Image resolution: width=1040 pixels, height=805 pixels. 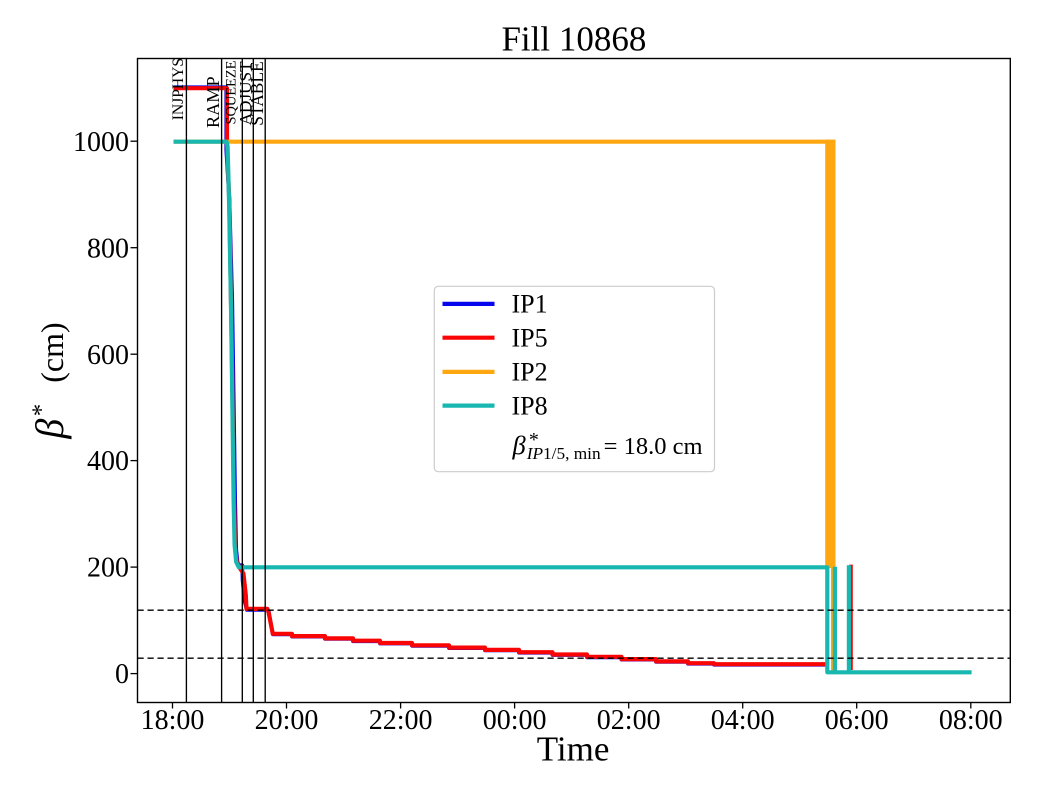 I want to click on svg-text: β* (cm), so click(x=49, y=380).